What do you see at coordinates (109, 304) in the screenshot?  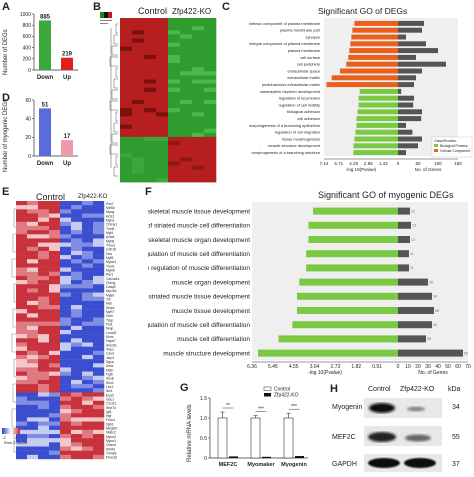 I see `heatmap-e-gene-label: Neb` at bounding box center [109, 304].